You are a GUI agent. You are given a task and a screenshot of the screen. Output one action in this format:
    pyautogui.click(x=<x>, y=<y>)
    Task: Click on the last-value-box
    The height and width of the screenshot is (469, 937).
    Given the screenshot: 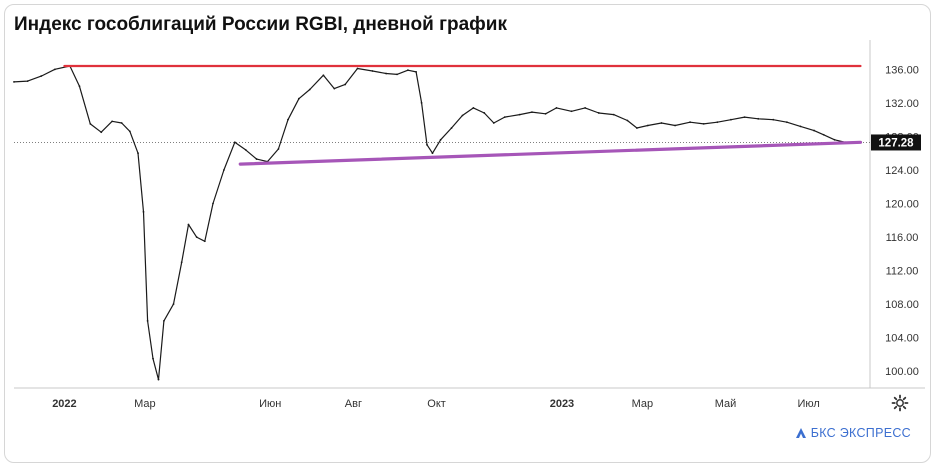 What is the action you would take?
    pyautogui.click(x=896, y=142)
    